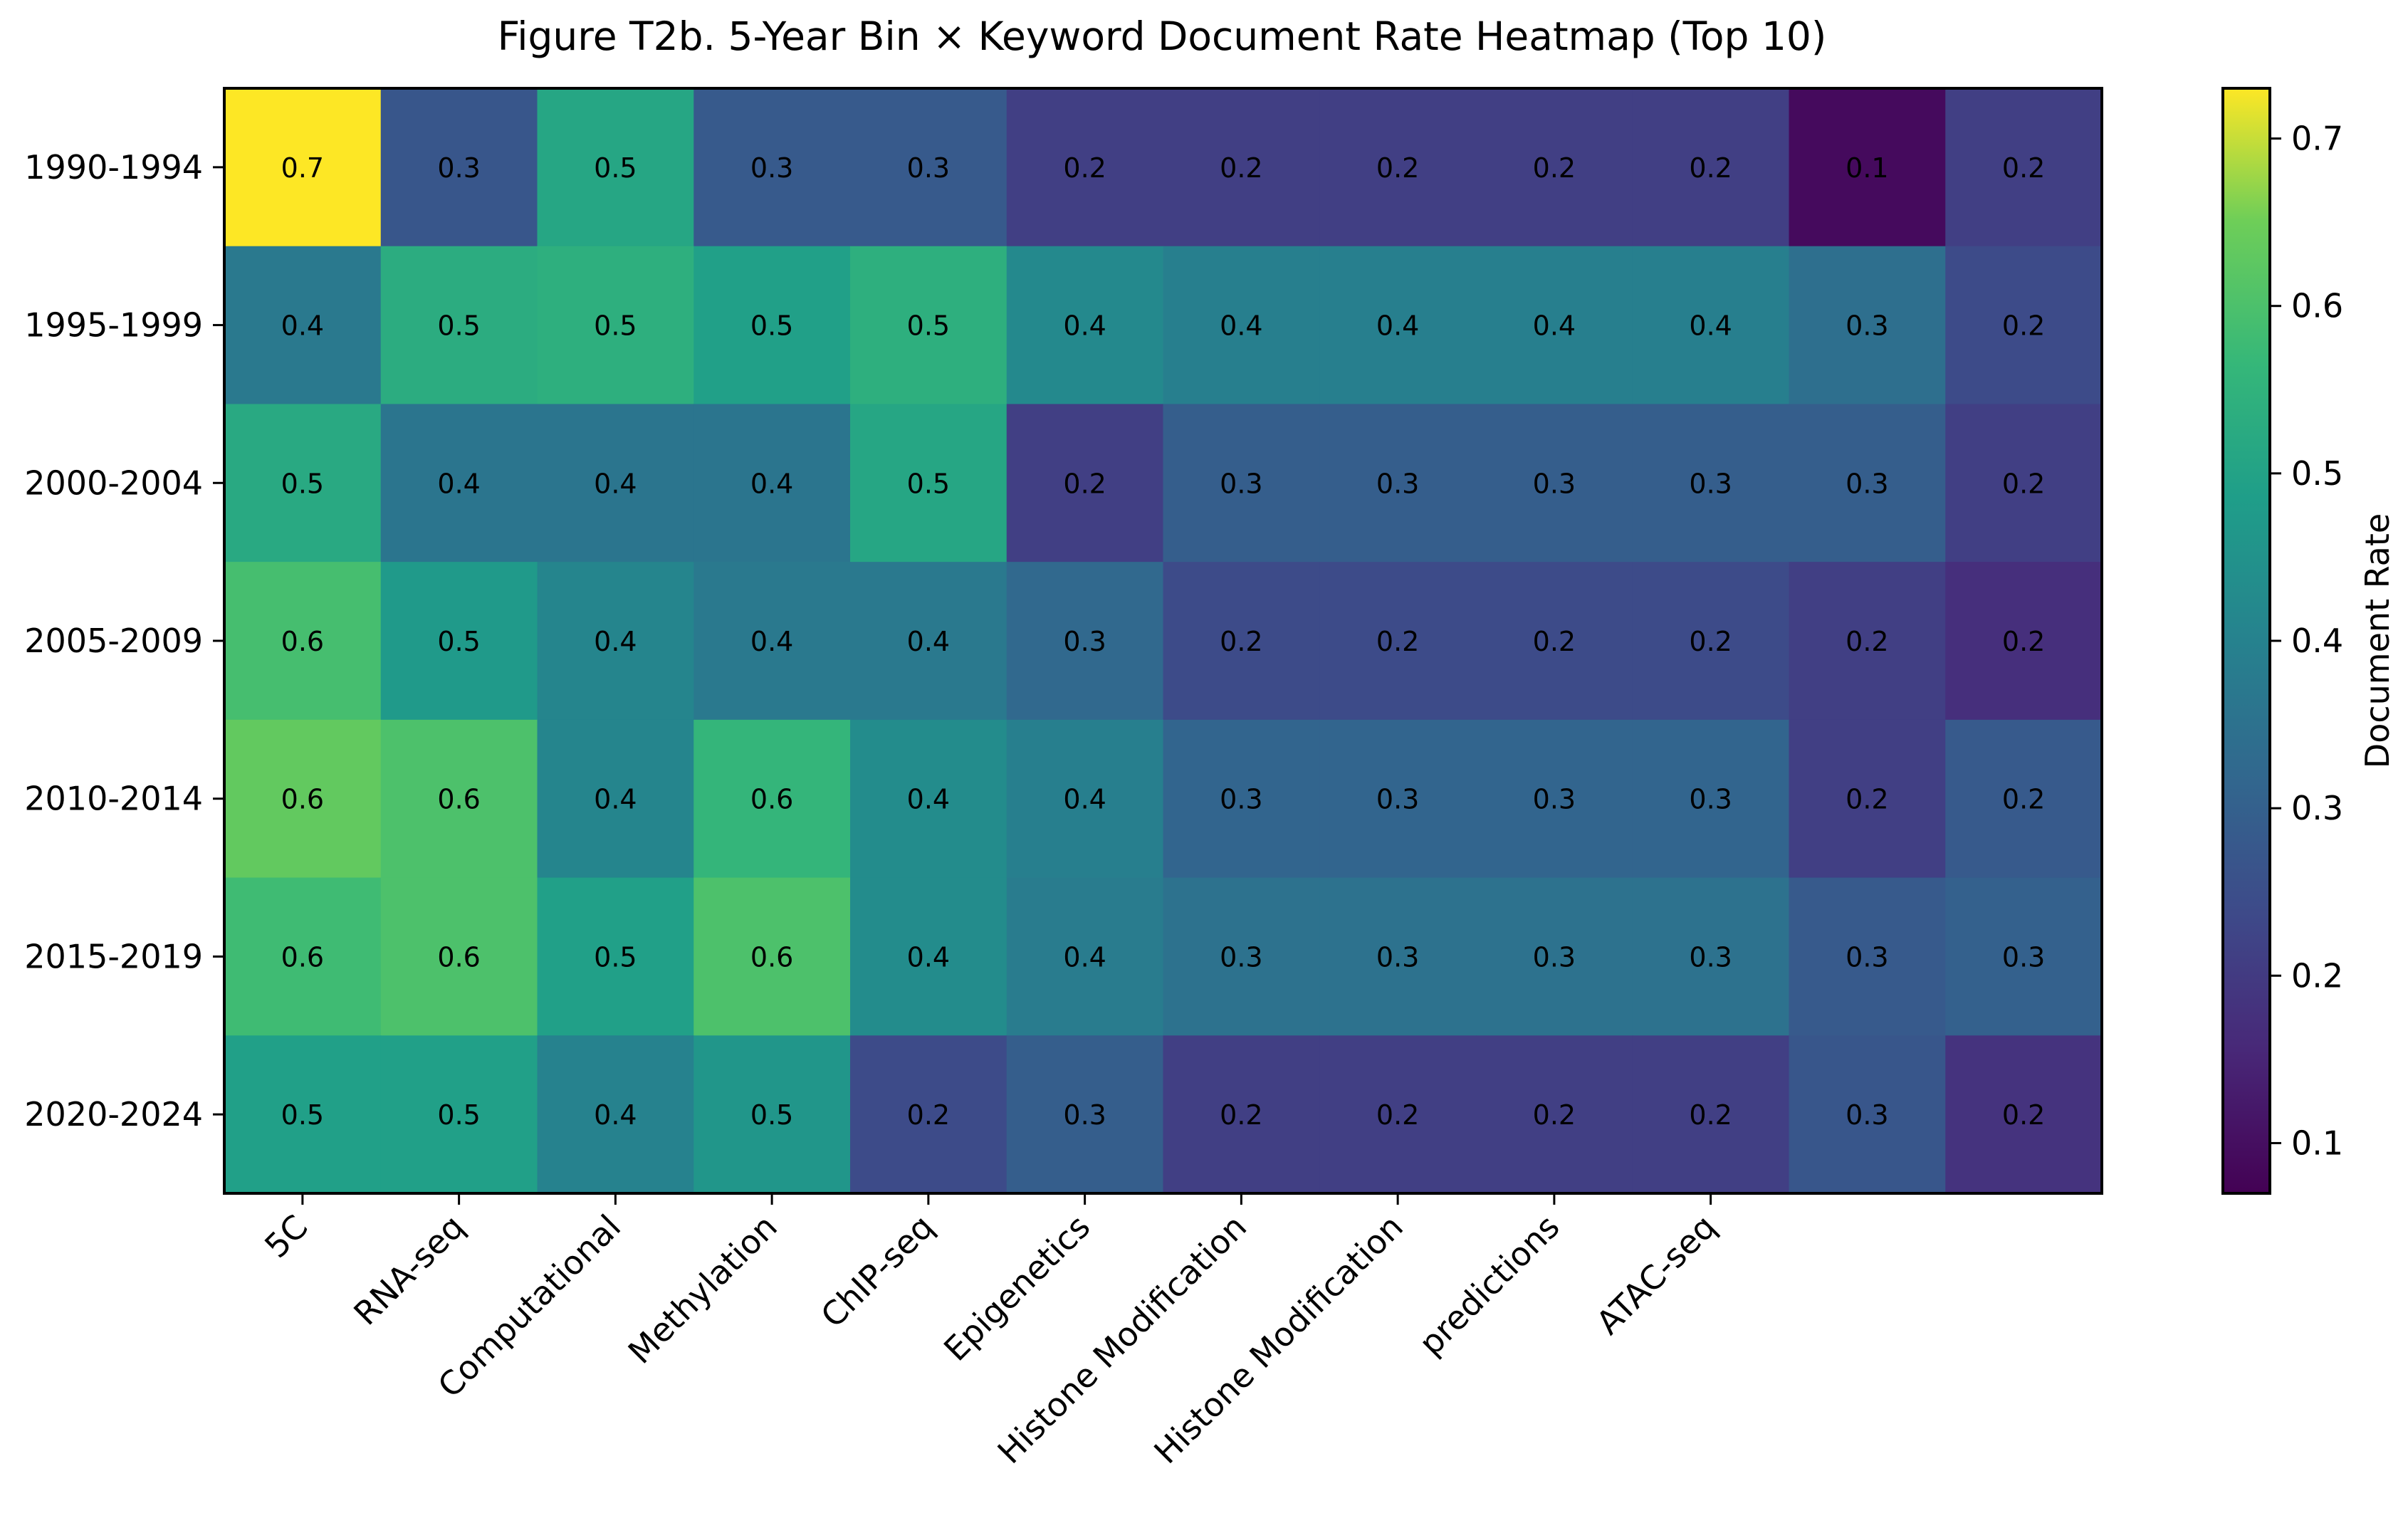 The width and height of the screenshot is (2408, 1523). I want to click on y-tick-label: 2010-2014, so click(113, 799).